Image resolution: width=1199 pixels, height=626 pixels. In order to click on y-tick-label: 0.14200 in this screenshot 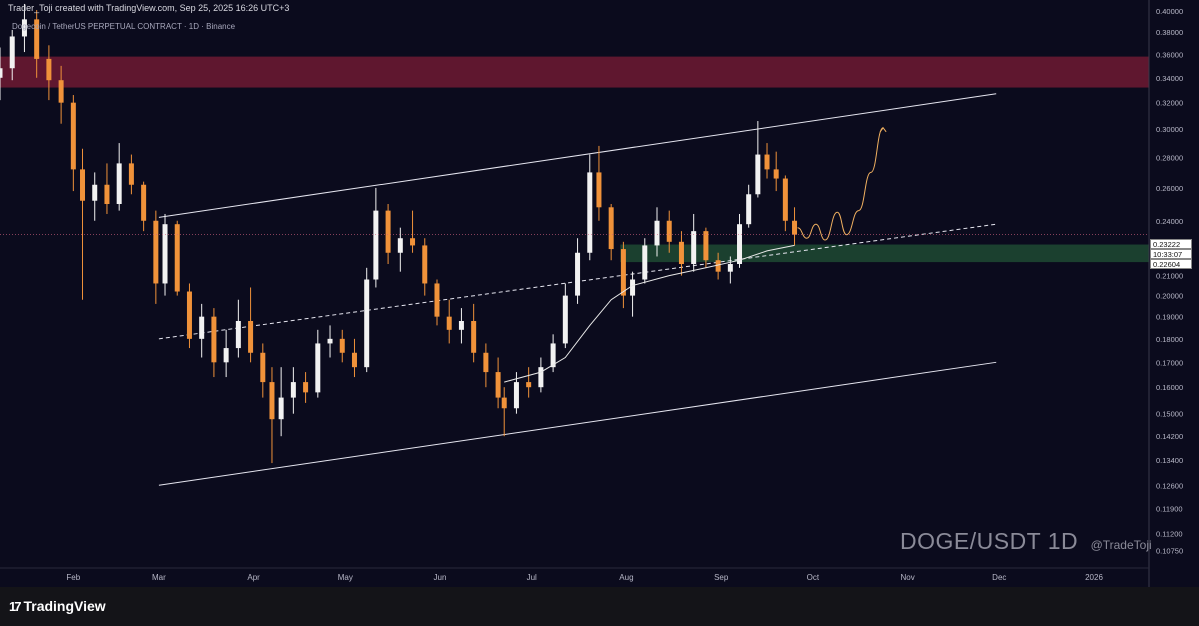, I will do `click(1169, 436)`.